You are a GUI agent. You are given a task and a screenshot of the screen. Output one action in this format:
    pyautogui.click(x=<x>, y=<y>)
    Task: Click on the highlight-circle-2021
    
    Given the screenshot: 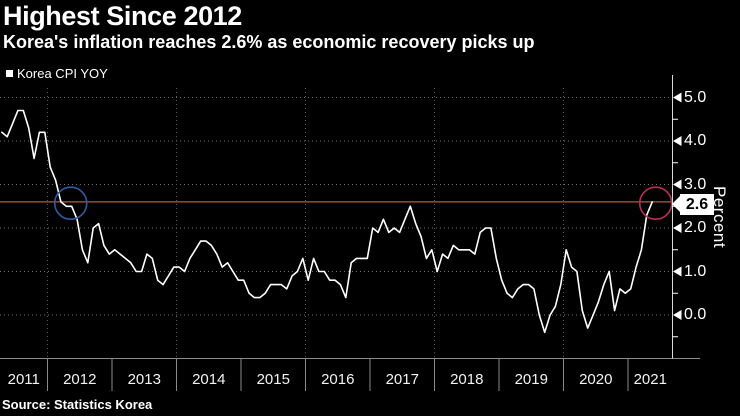 What is the action you would take?
    pyautogui.click(x=655, y=203)
    